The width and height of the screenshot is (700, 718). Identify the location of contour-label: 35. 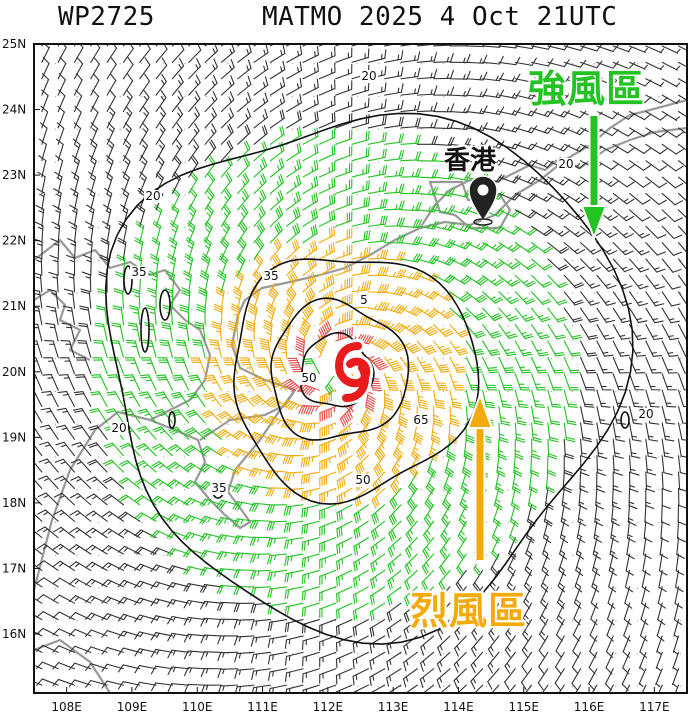
(218, 488).